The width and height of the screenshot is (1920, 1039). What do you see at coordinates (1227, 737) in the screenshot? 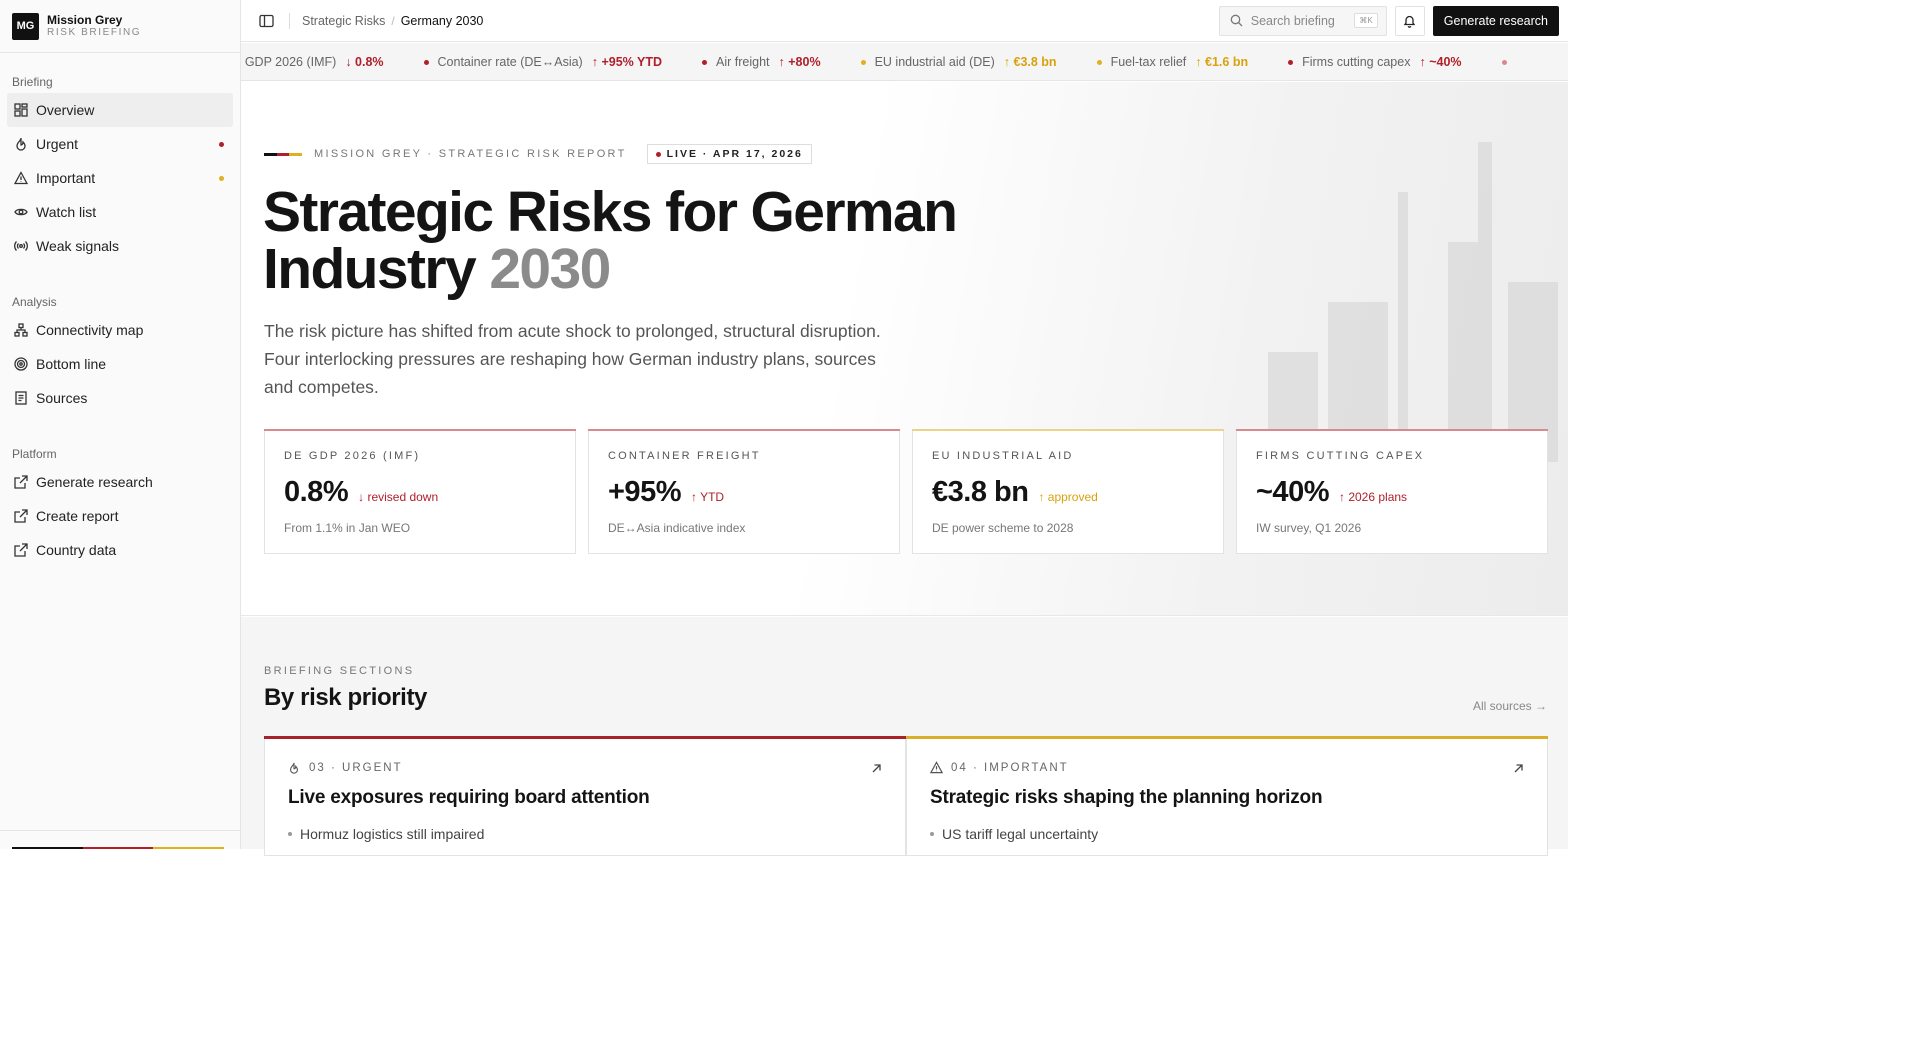
I see `card-accent-line` at bounding box center [1227, 737].